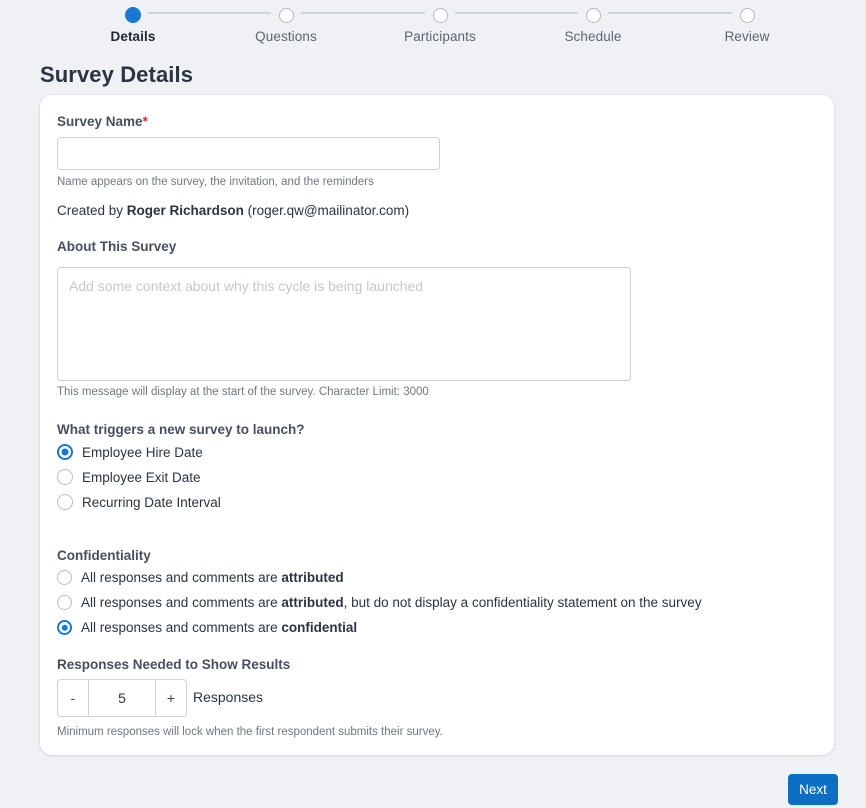 This screenshot has height=808, width=866. What do you see at coordinates (747, 15) in the screenshot?
I see `stepper-circle-review` at bounding box center [747, 15].